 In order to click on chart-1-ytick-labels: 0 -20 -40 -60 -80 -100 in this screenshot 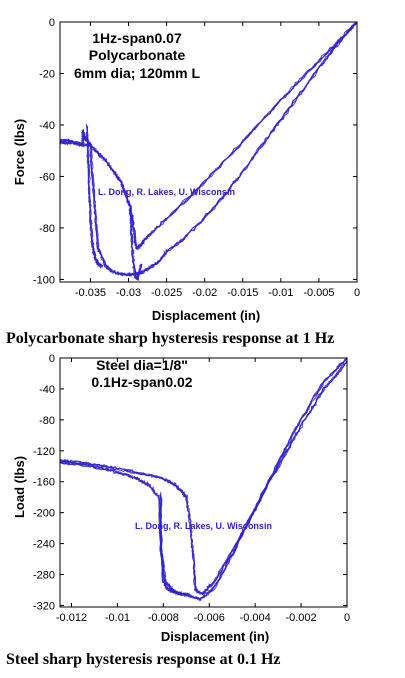, I will do `click(44, 151)`.